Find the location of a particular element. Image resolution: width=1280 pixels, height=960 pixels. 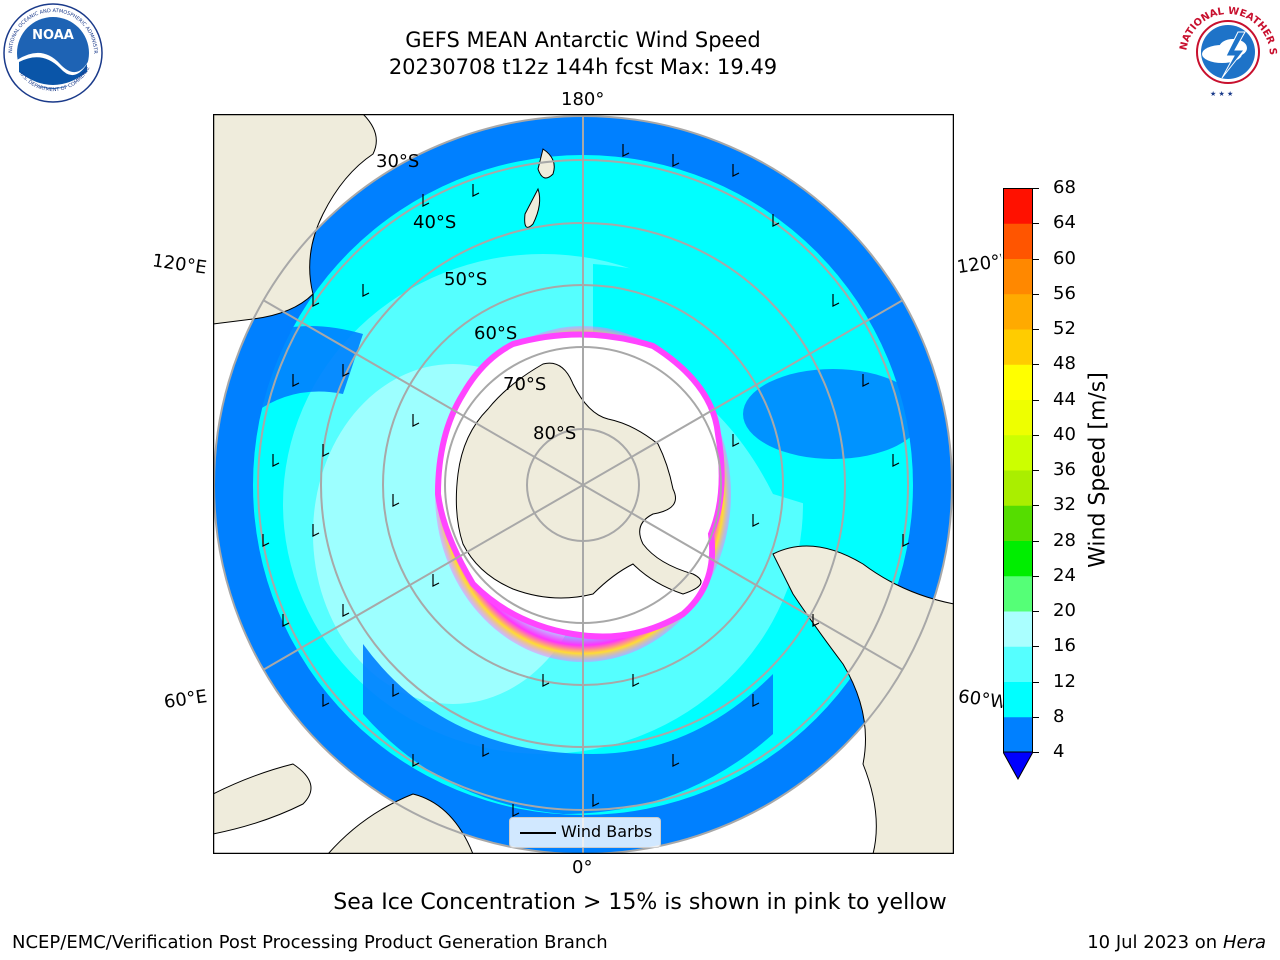

wind-barb-legend-line is located at coordinates (538, 833).